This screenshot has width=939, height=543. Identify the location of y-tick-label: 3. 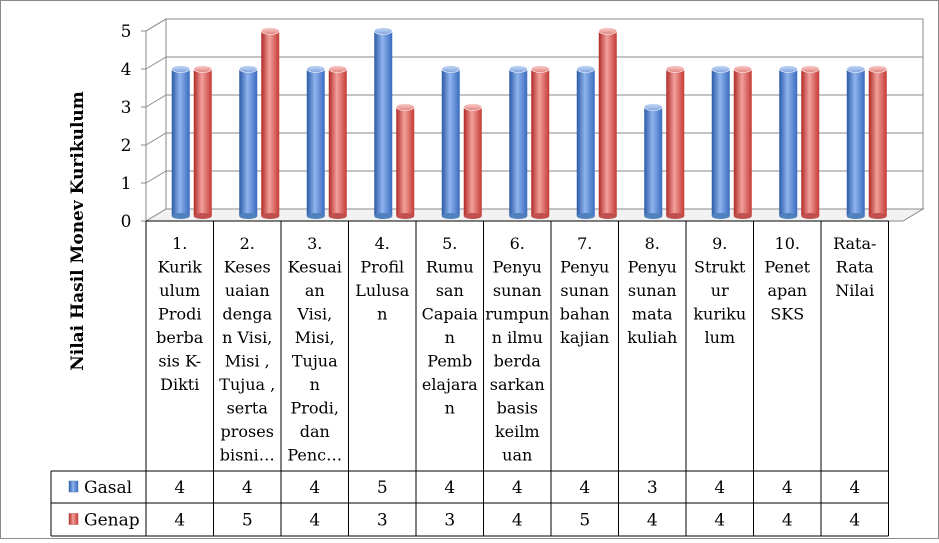
(126, 108).